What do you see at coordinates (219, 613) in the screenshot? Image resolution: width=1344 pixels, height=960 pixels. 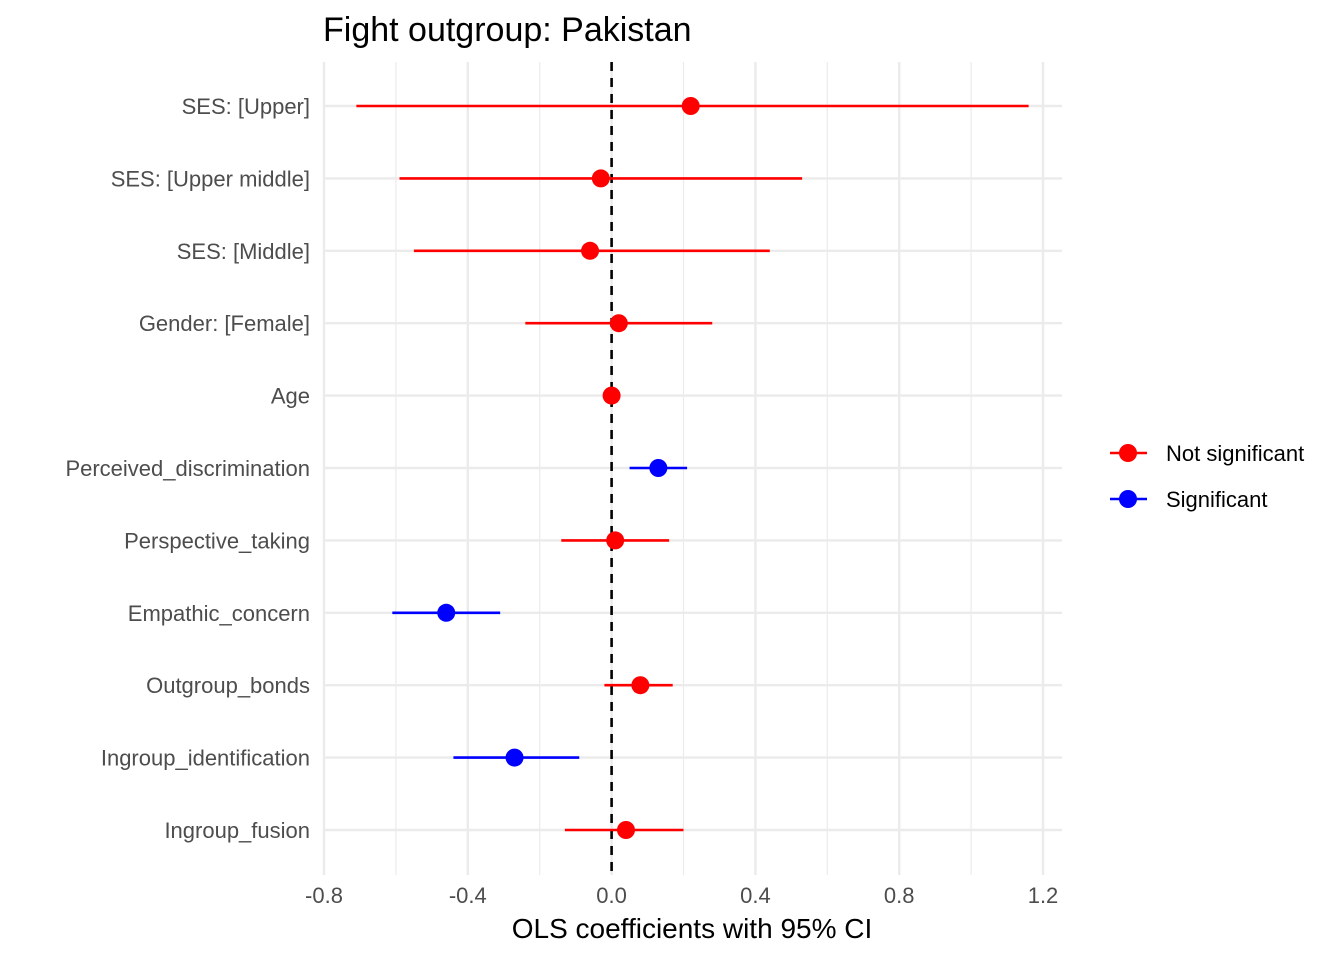 I see `y-tick-label: Empathic_concern` at bounding box center [219, 613].